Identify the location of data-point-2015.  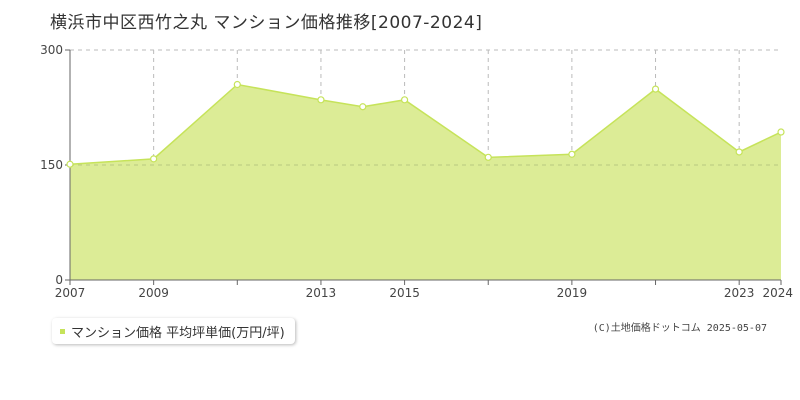
(404, 100).